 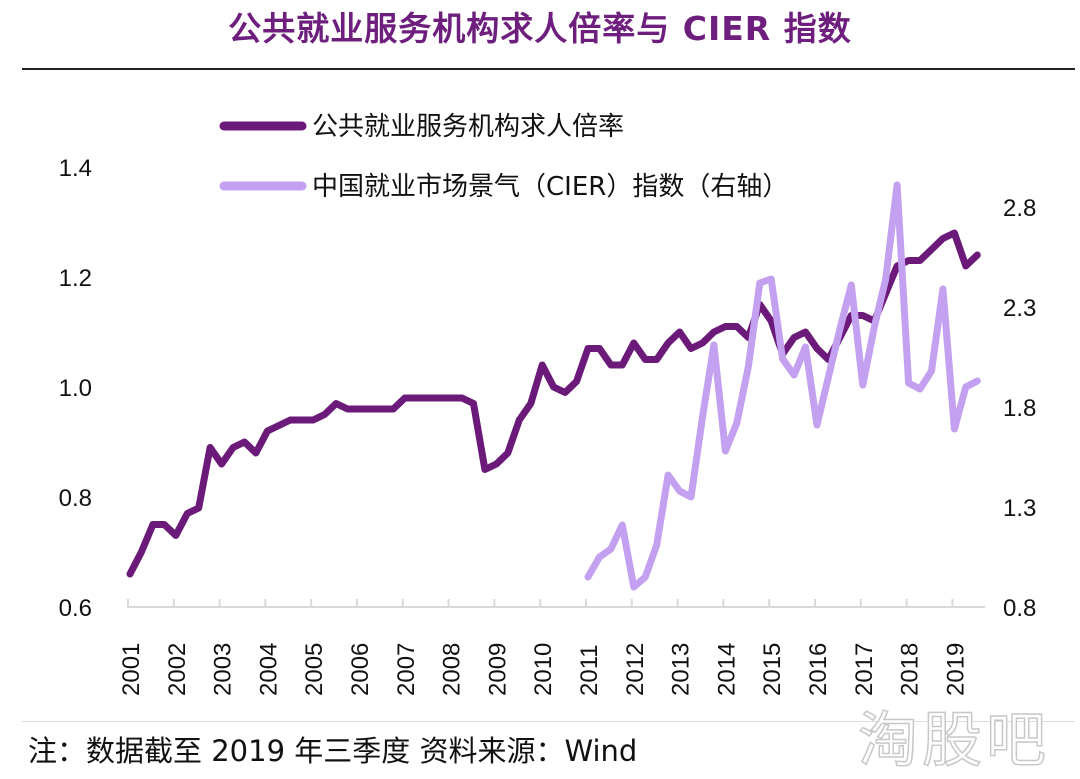 What do you see at coordinates (772, 669) in the screenshot?
I see `x-tick-label: 2015` at bounding box center [772, 669].